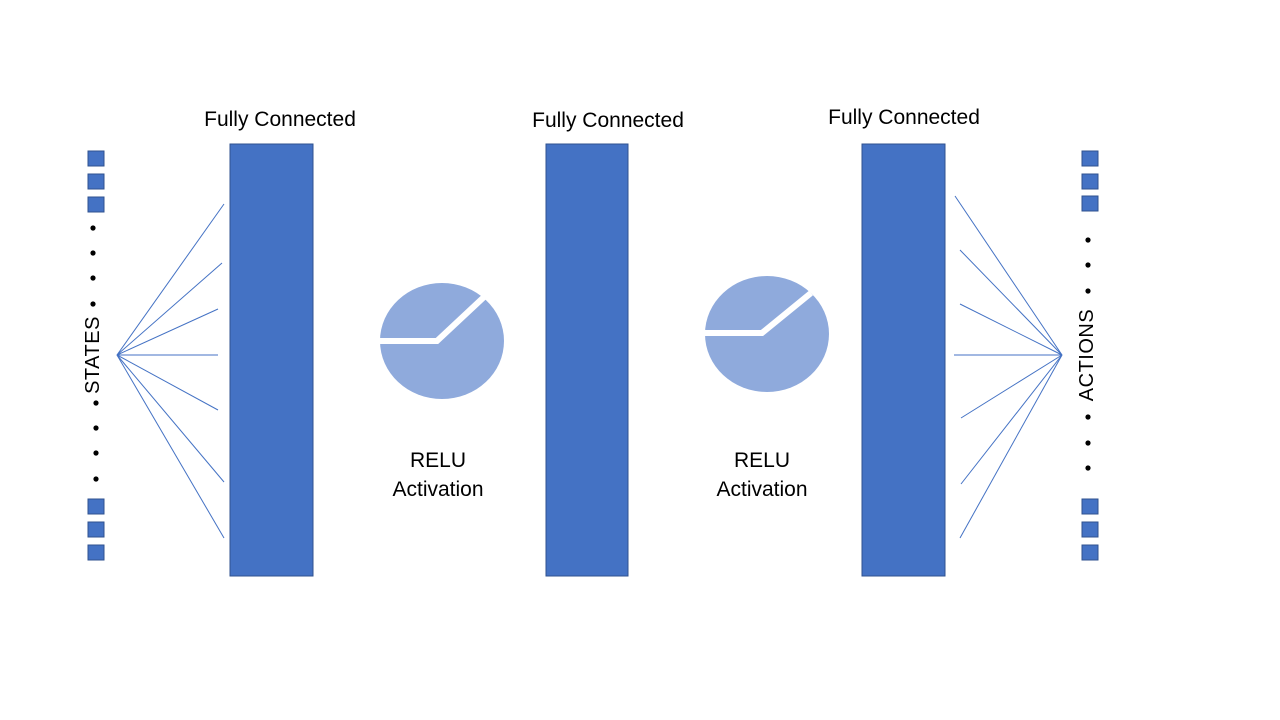 The image size is (1280, 720). I want to click on input-connections, so click(170, 371).